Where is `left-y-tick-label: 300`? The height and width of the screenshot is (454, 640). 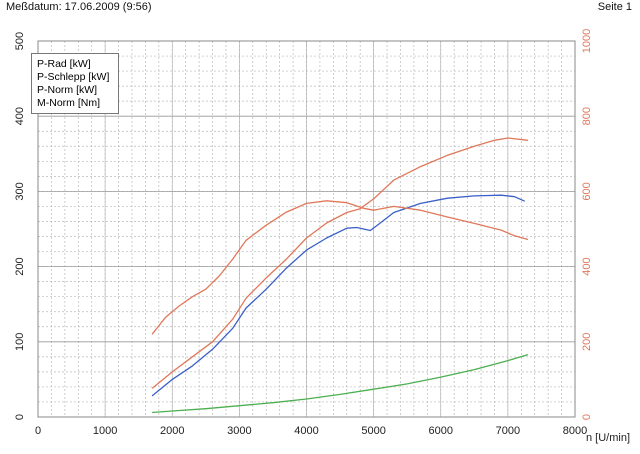
left-y-tick-label: 300 is located at coordinates (20, 191).